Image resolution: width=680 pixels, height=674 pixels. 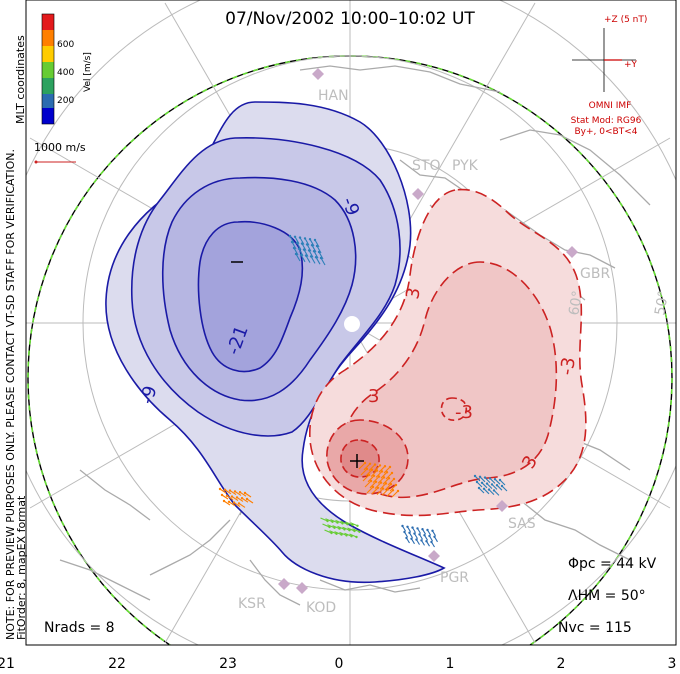 I want to click on station-label: PGR, so click(x=454, y=578).